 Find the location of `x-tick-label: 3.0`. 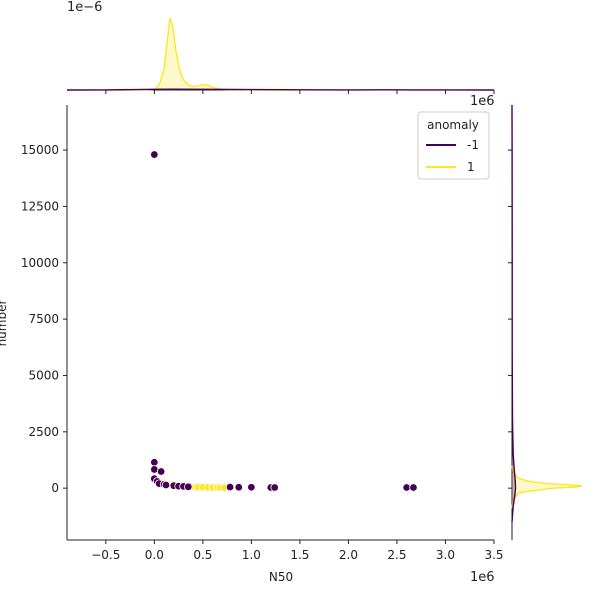

x-tick-label: 3.0 is located at coordinates (445, 555).